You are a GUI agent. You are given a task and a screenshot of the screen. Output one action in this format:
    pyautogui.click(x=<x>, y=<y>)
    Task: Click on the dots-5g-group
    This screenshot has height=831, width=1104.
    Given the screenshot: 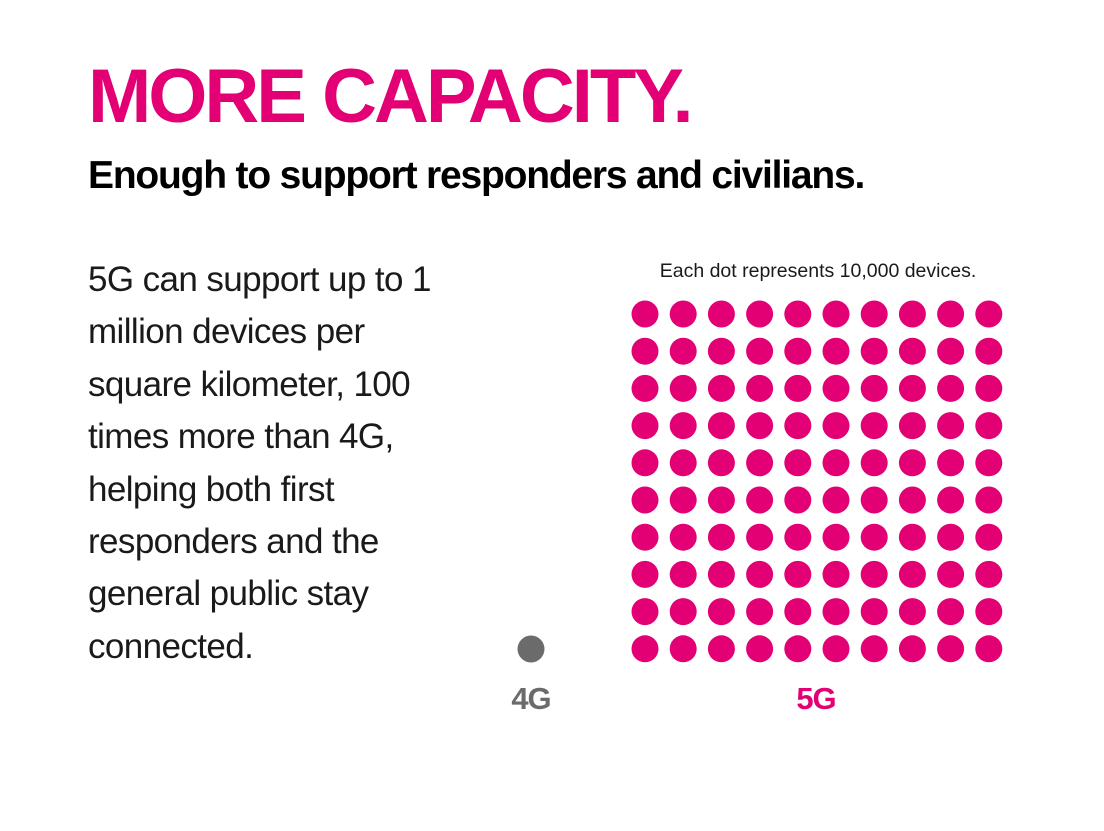 What is the action you would take?
    pyautogui.click(x=817, y=481)
    